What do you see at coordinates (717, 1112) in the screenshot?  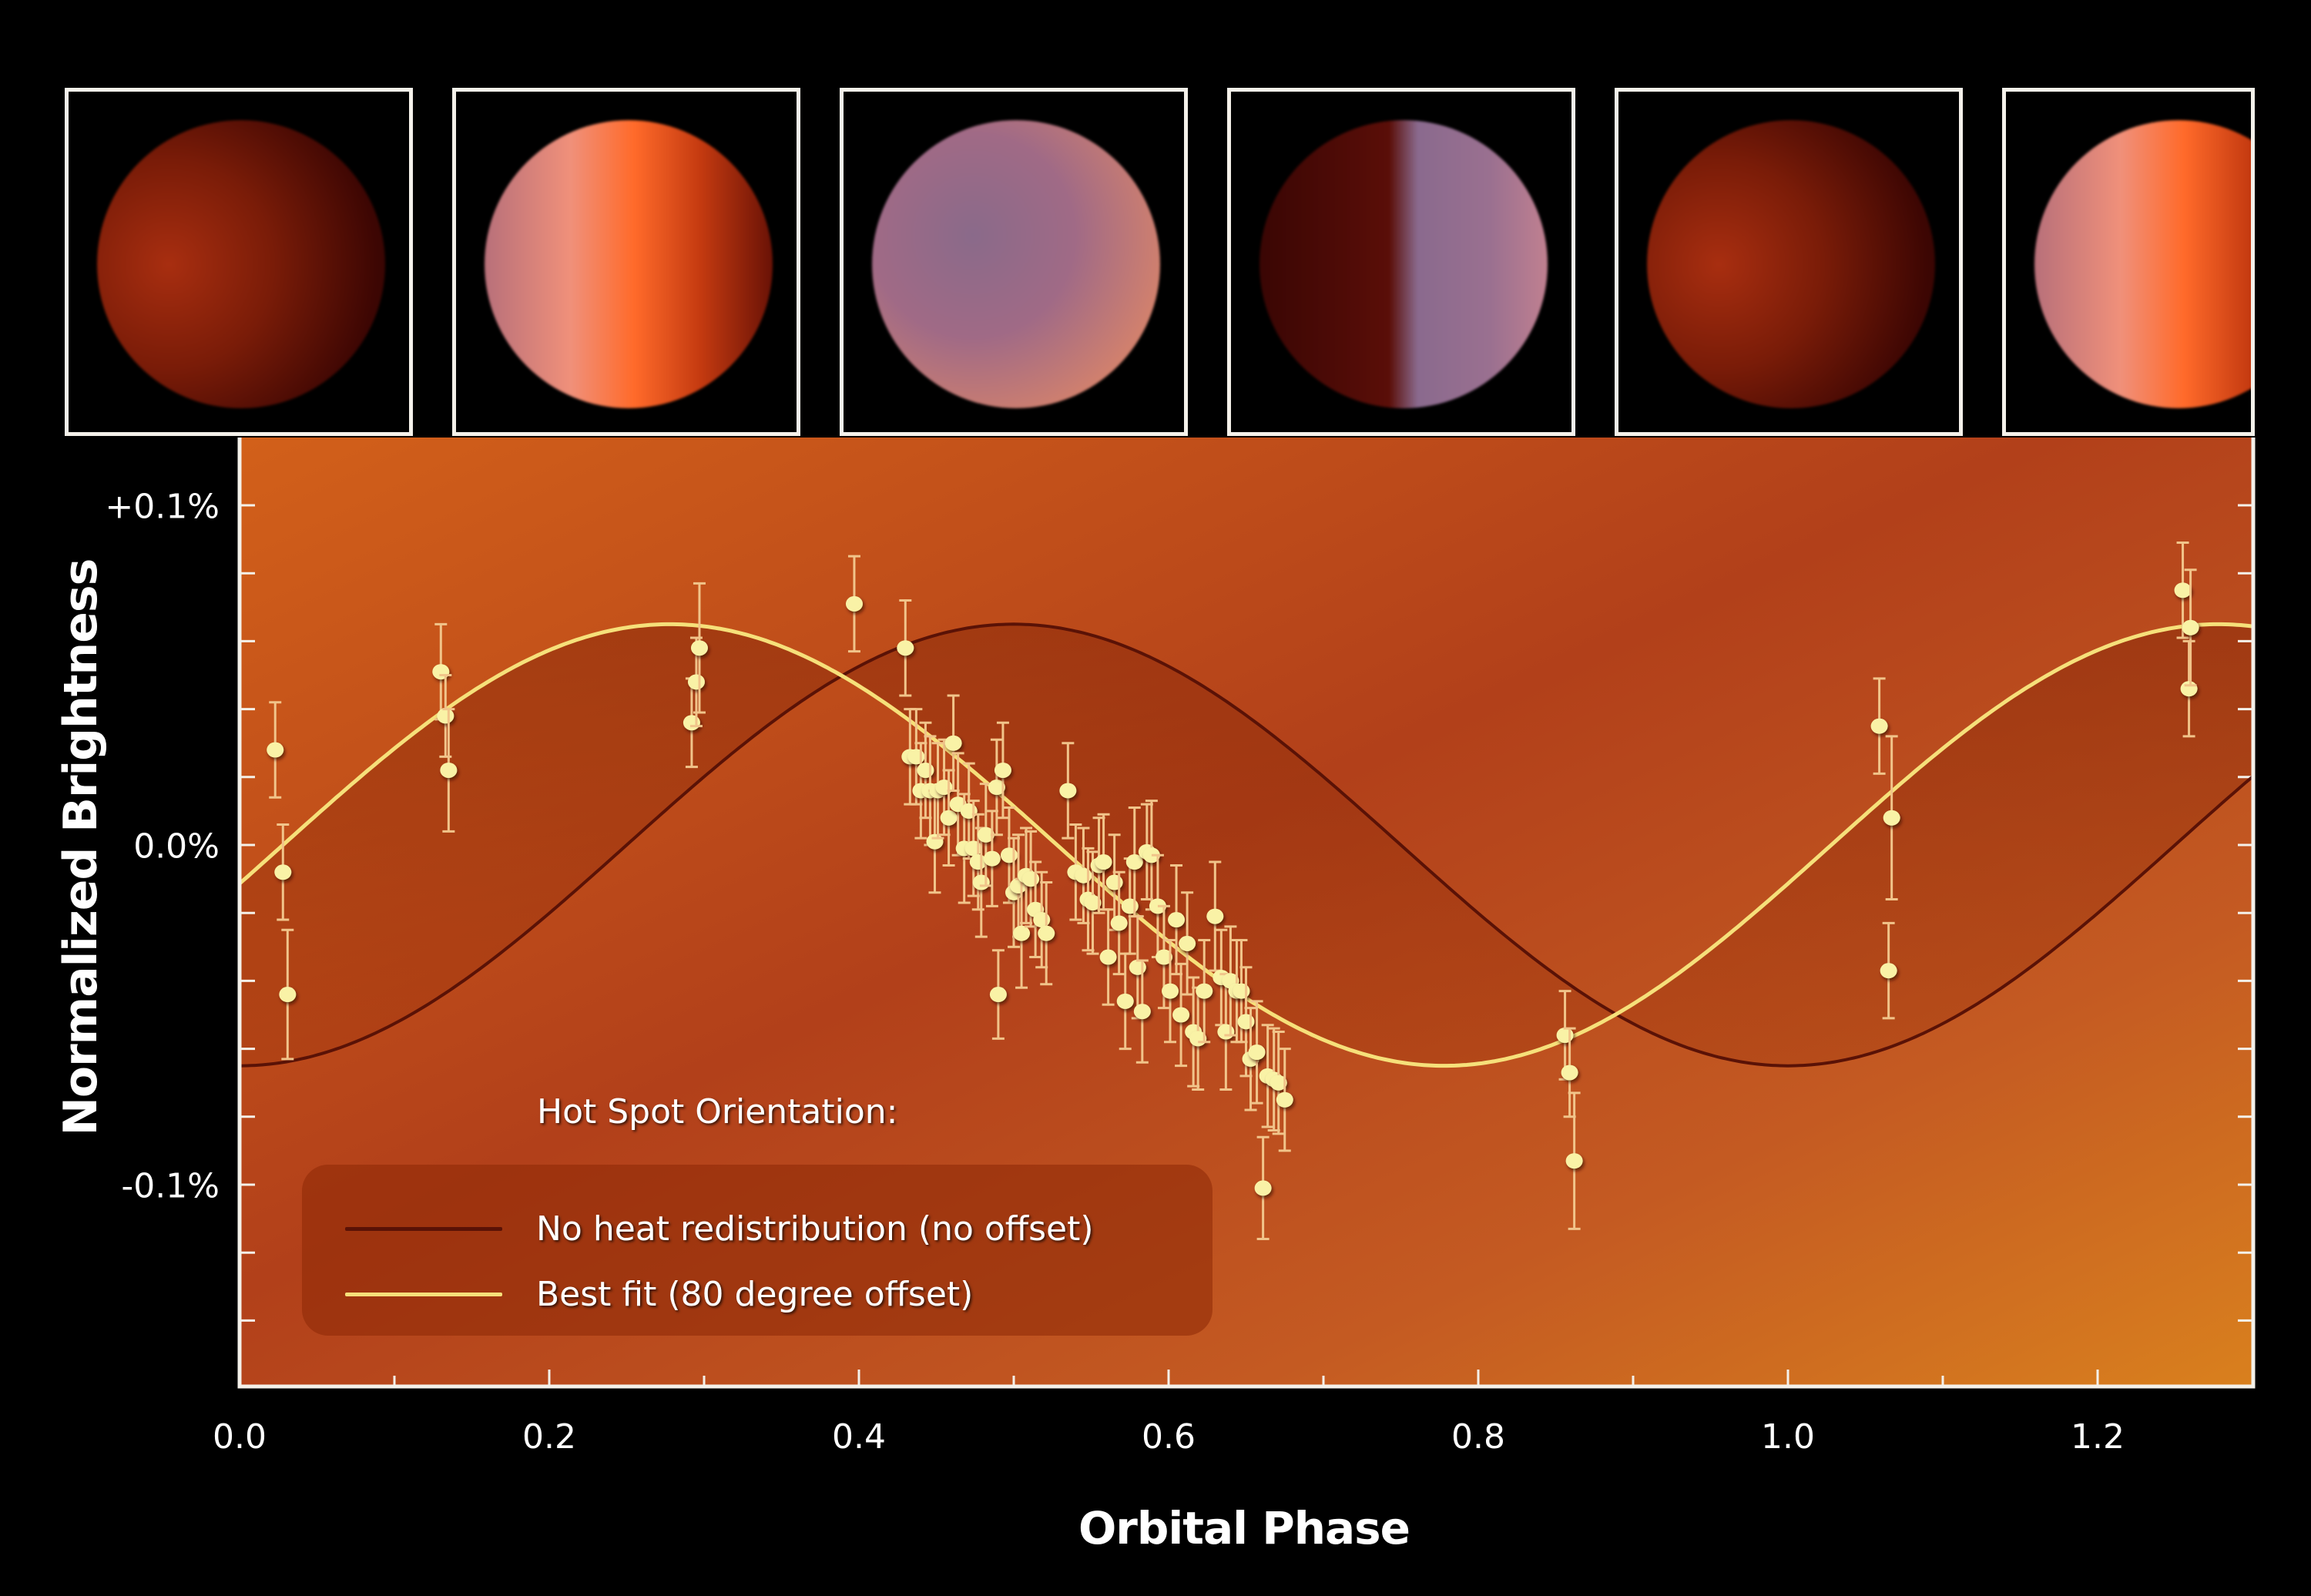 I see `legend-title: Hot Spot Orientation:` at bounding box center [717, 1112].